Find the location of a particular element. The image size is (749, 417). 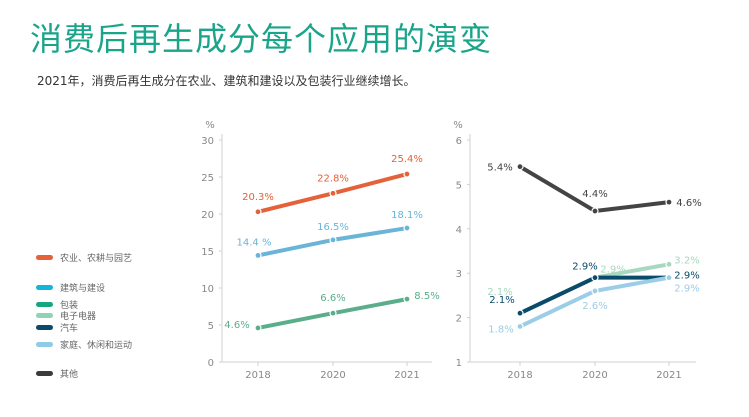

legend-label: 其他 is located at coordinates (69, 375).